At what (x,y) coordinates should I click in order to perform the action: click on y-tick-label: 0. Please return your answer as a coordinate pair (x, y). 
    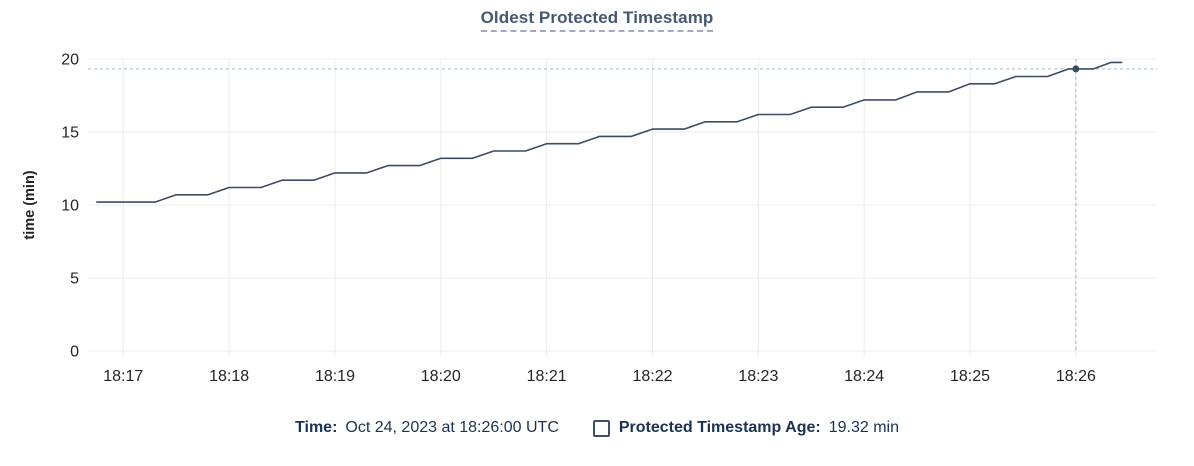
    Looking at the image, I should click on (74, 352).